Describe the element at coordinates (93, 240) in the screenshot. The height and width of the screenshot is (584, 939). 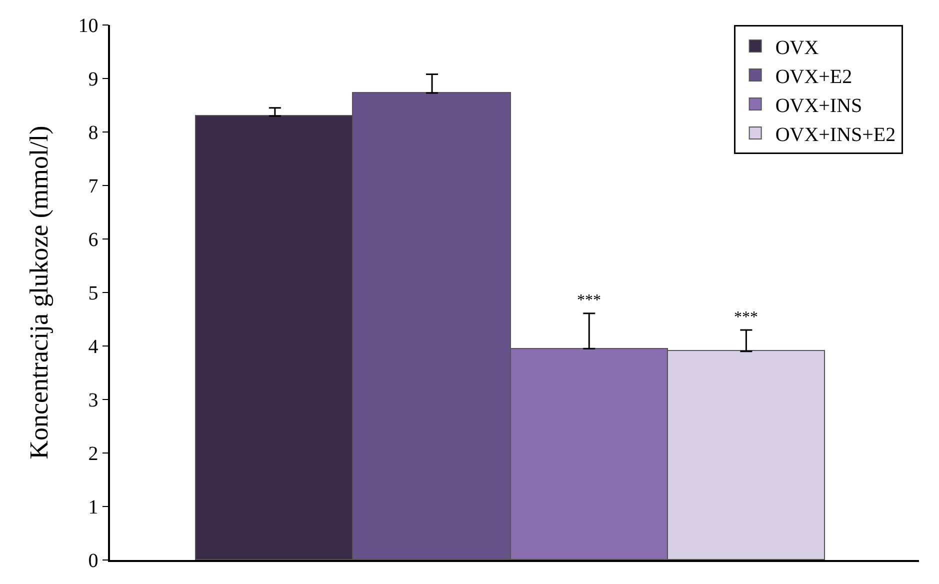
I see `y-tick-label: 6` at that location.